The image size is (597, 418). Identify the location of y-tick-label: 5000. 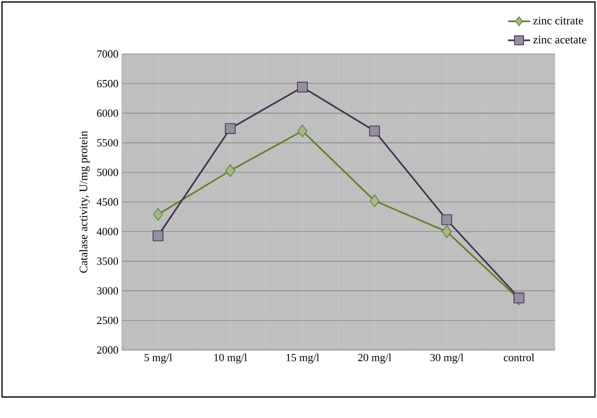
(107, 172).